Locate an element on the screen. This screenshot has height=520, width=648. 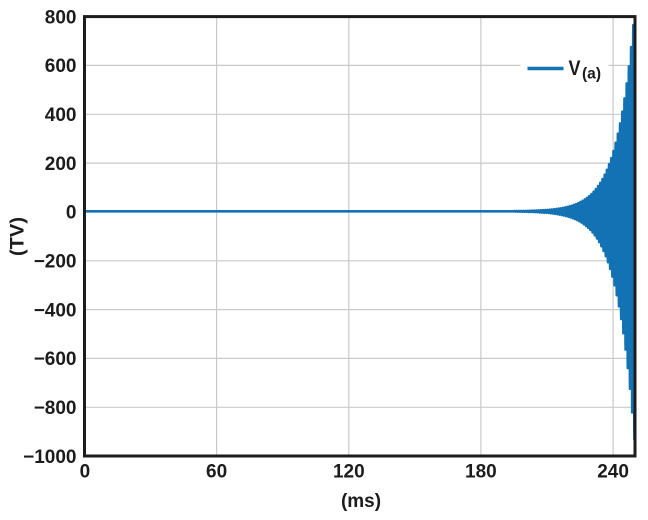
svg-text: −200 is located at coordinates (55, 262).